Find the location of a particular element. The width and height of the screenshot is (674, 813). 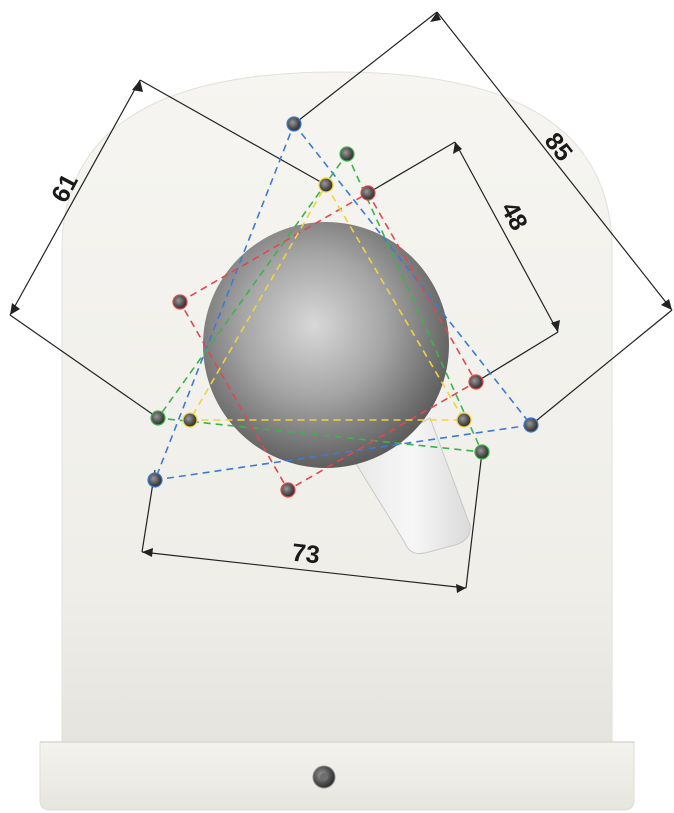

base-screw-center is located at coordinates (324, 777).